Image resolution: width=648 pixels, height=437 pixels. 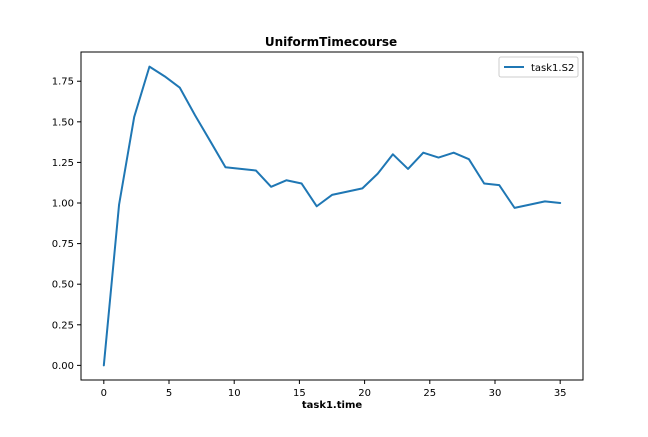 I want to click on legend-box, so click(x=538, y=67).